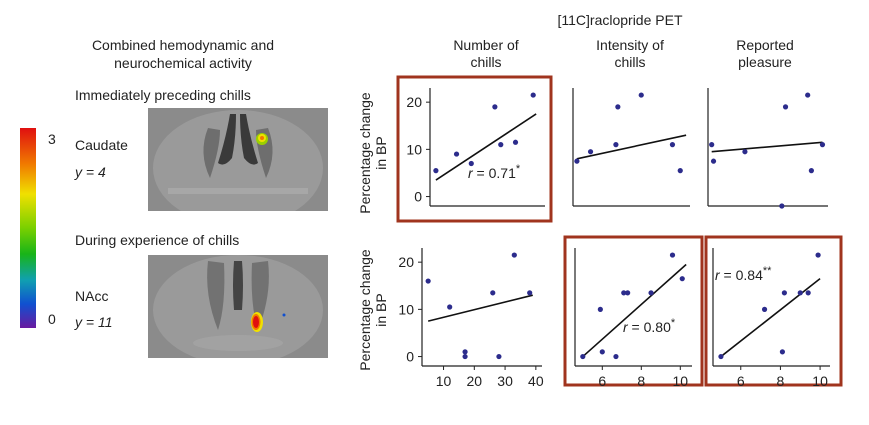  I want to click on column-header-pleasure: Reported pleasure, so click(765, 53).